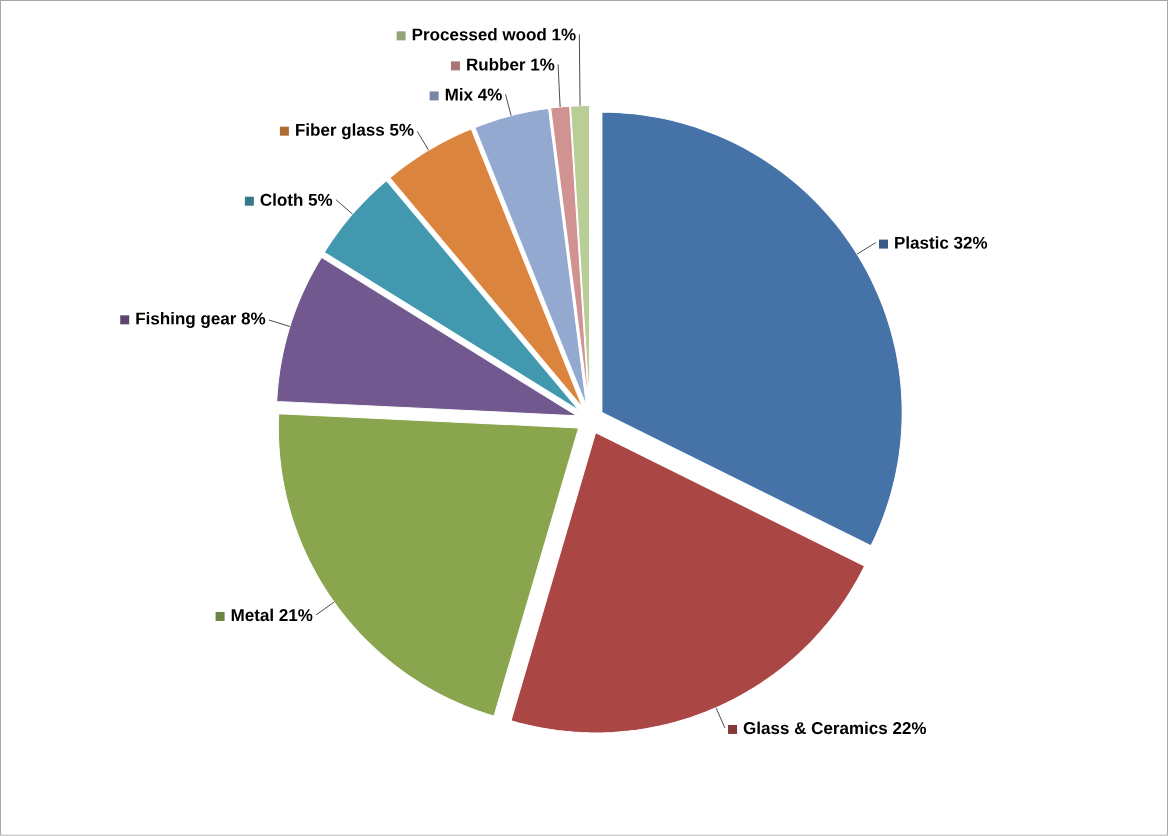 This screenshot has width=1168, height=836. I want to click on slice-label: Rubber, so click(496, 64).